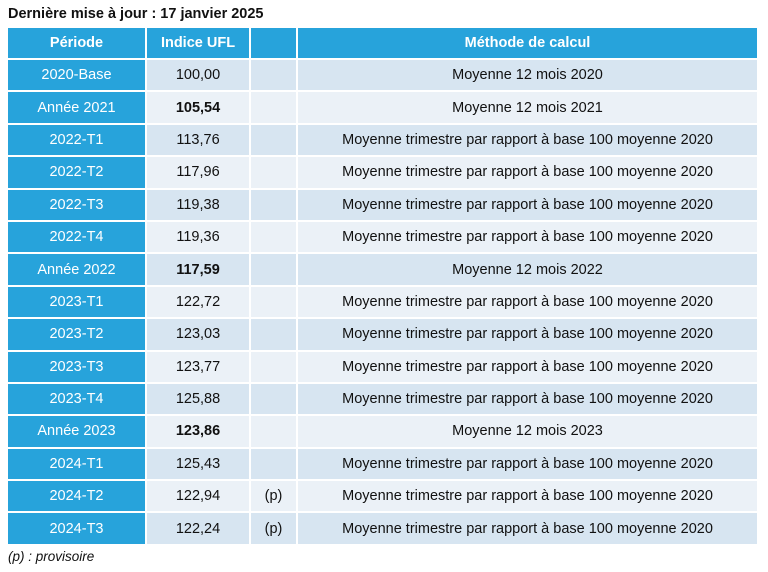  I want to click on table-header-row: Période Indice UFL Méthode de calcul, so click(382, 43).